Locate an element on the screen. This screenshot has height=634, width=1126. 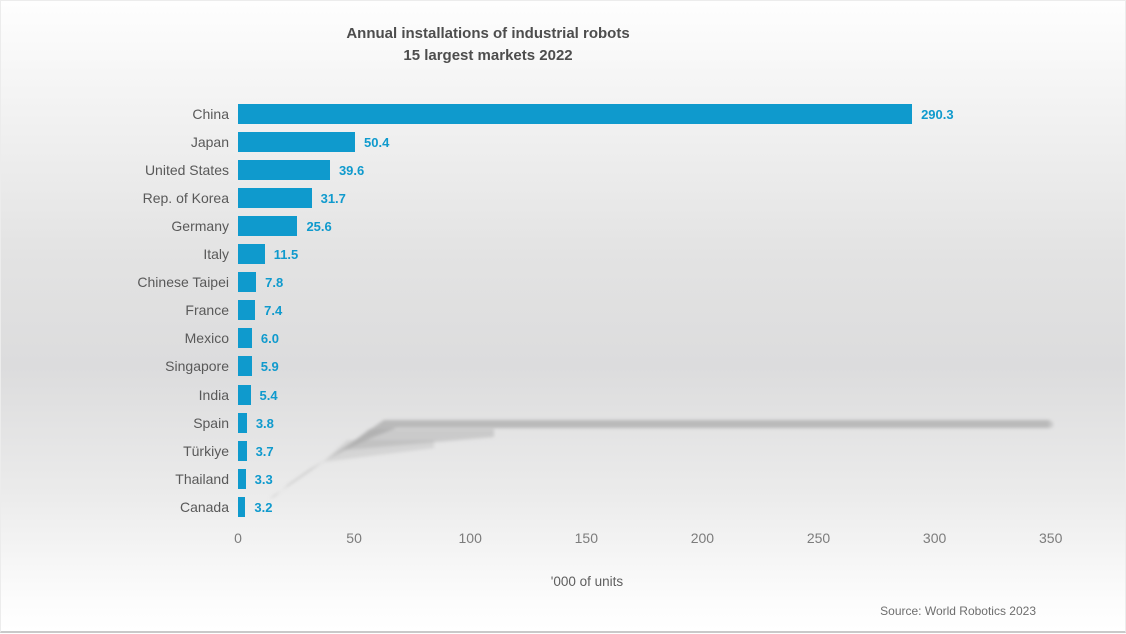
value-label: 7.8 is located at coordinates (274, 283).